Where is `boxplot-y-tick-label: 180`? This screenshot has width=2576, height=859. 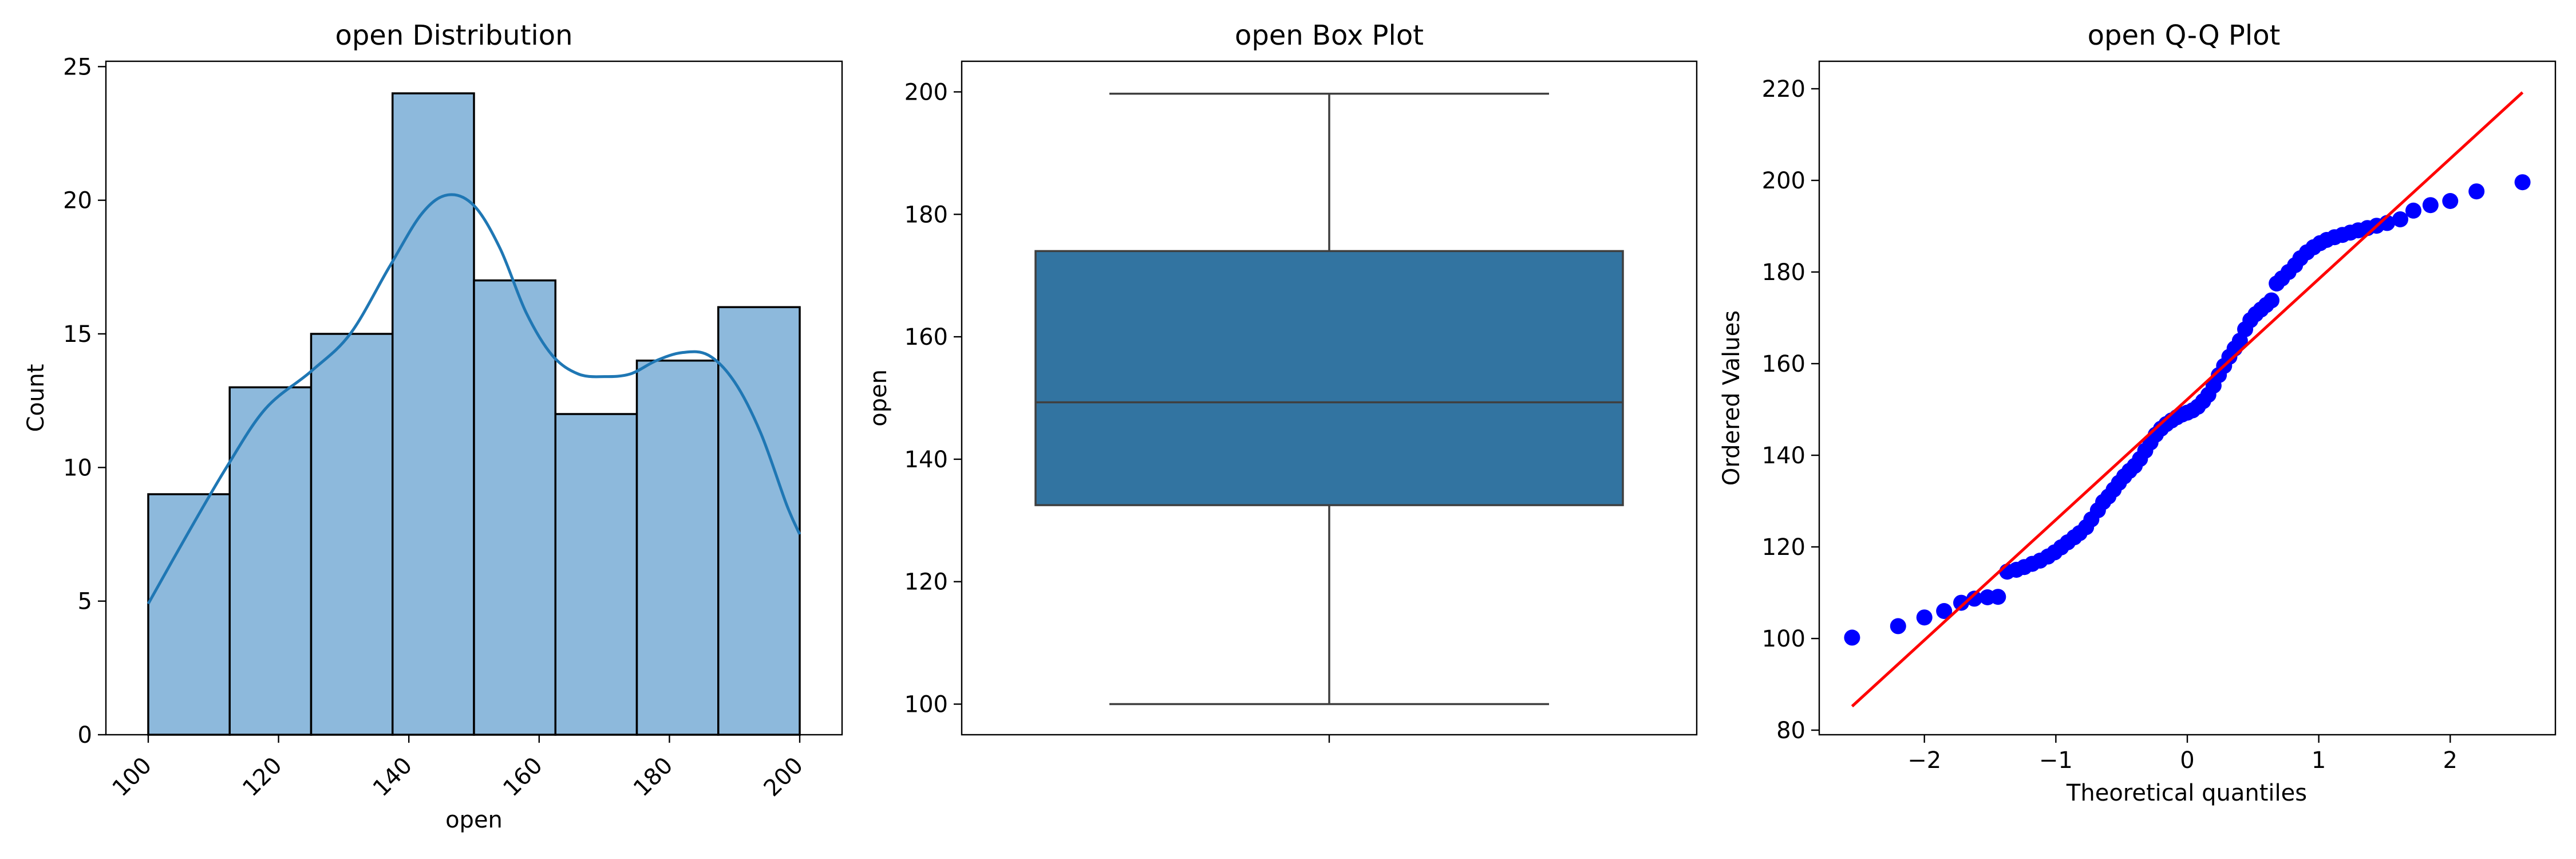
boxplot-y-tick-label: 180 is located at coordinates (926, 215).